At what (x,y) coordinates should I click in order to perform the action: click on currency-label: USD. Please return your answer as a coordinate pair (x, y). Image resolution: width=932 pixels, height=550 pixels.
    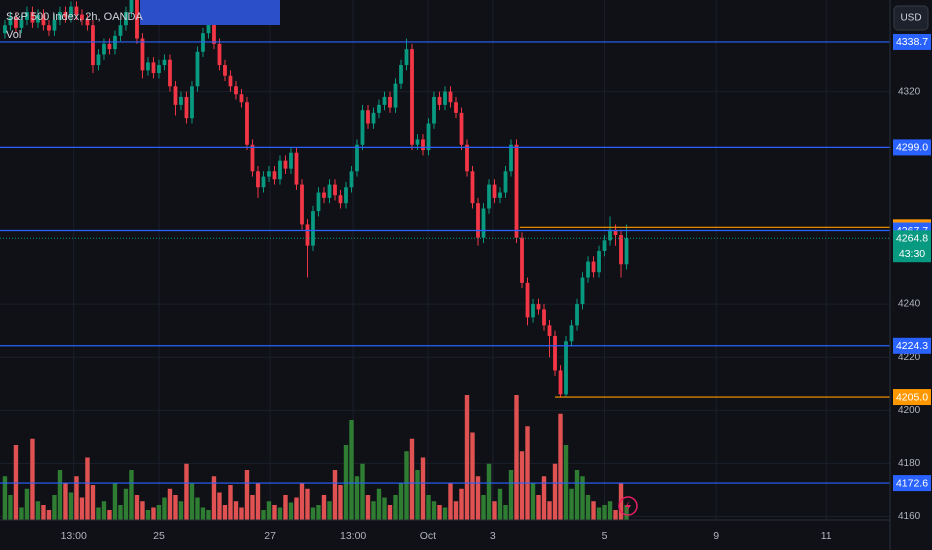
    Looking at the image, I should click on (910, 18).